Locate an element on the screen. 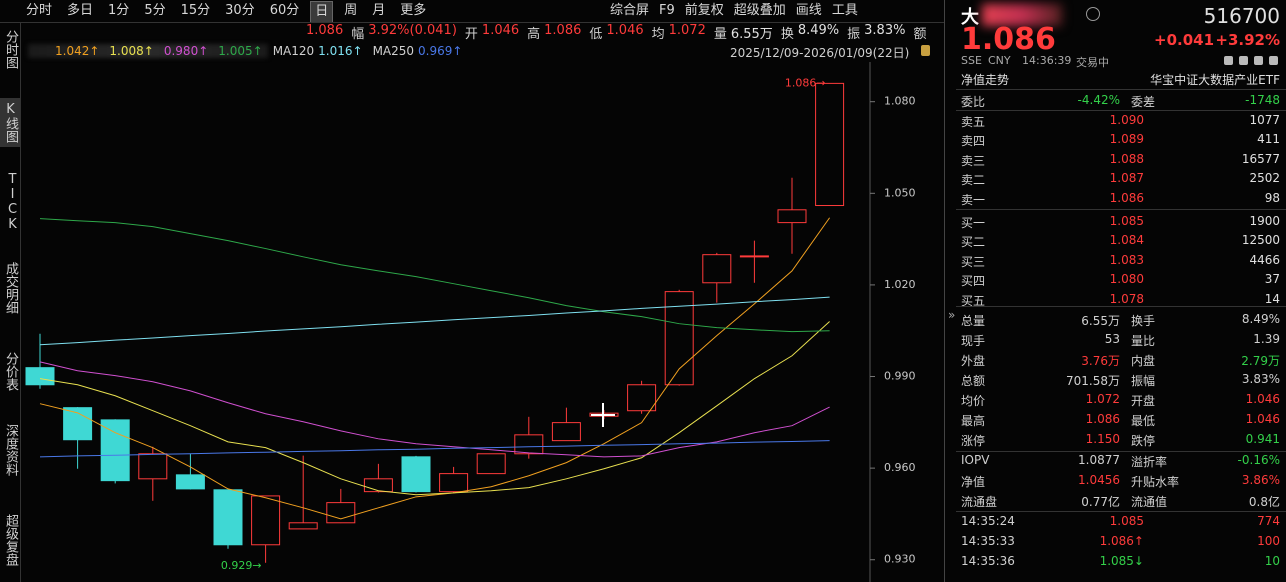 Image resolution: width=1286 pixels, height=582 pixels. quote-time: 14:36:39 is located at coordinates (1047, 60).